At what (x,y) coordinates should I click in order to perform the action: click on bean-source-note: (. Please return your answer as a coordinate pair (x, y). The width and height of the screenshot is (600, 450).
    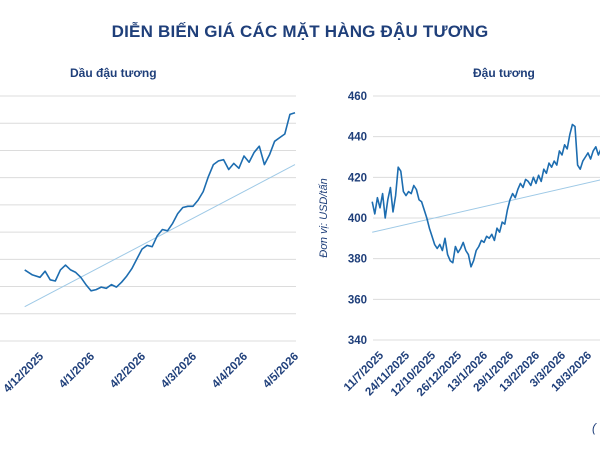
    Looking at the image, I should click on (595, 428).